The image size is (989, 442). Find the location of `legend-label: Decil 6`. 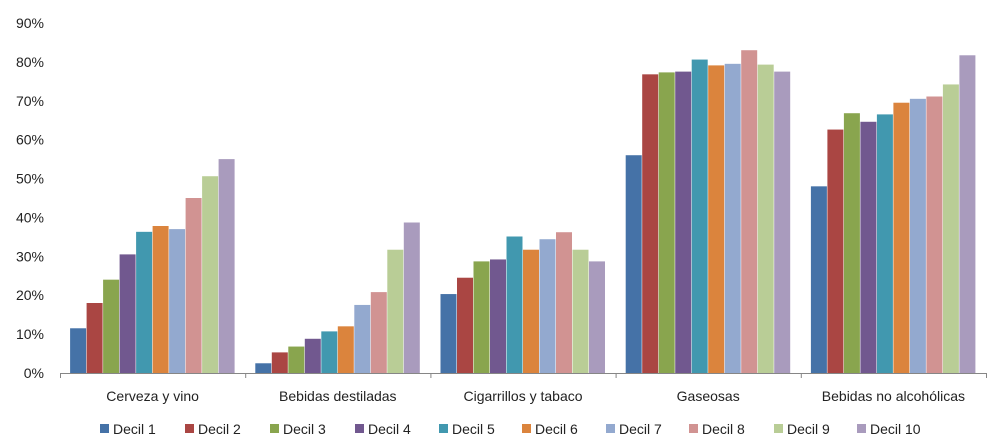

legend-label: Decil 6 is located at coordinates (556, 429).